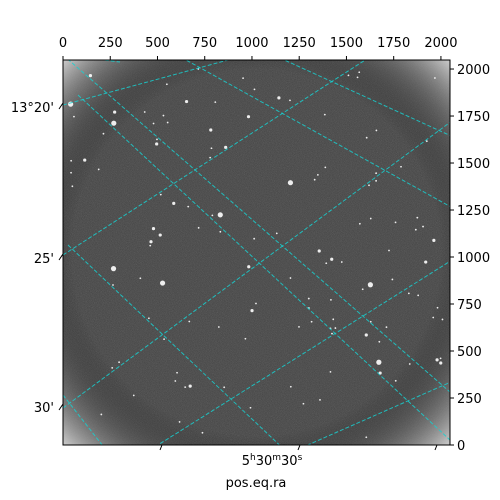  Describe the element at coordinates (473, 70) in the screenshot. I see `right-tick-label: 2000` at that location.